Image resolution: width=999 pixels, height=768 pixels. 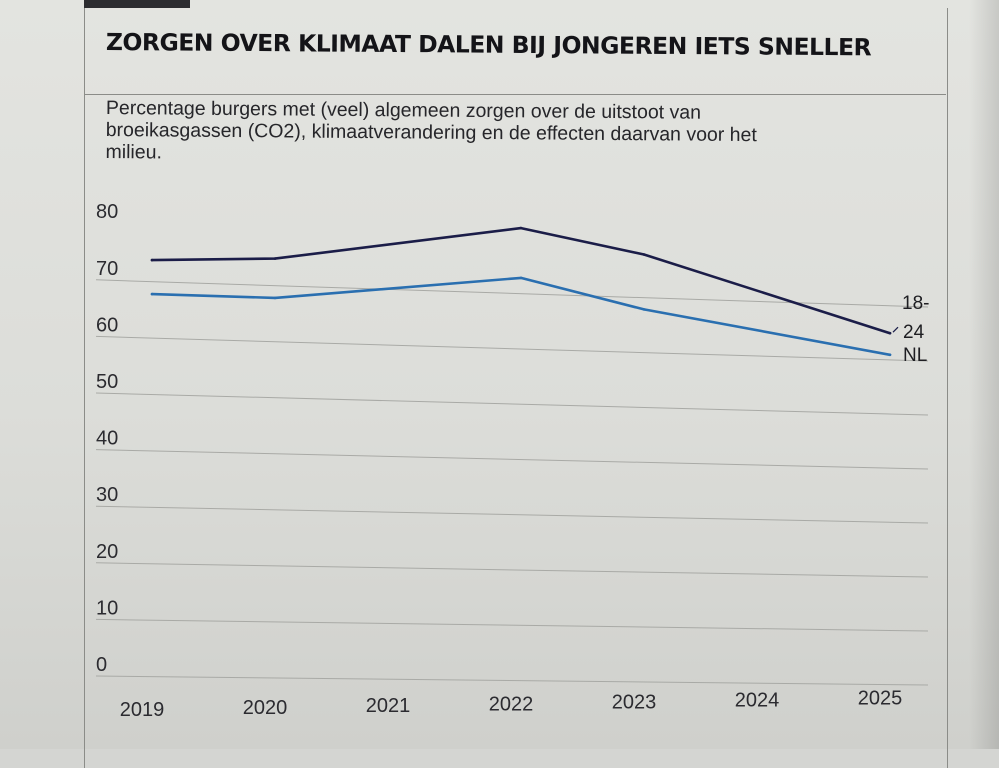 What do you see at coordinates (275, 298) in the screenshot?
I see `data-point-NL-2020` at bounding box center [275, 298].